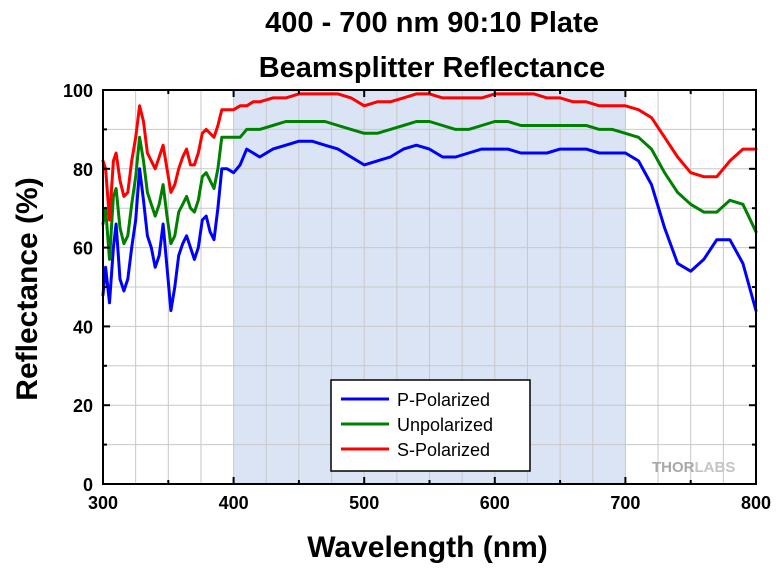  What do you see at coordinates (83, 406) in the screenshot?
I see `y-tick-label: 20` at bounding box center [83, 406].